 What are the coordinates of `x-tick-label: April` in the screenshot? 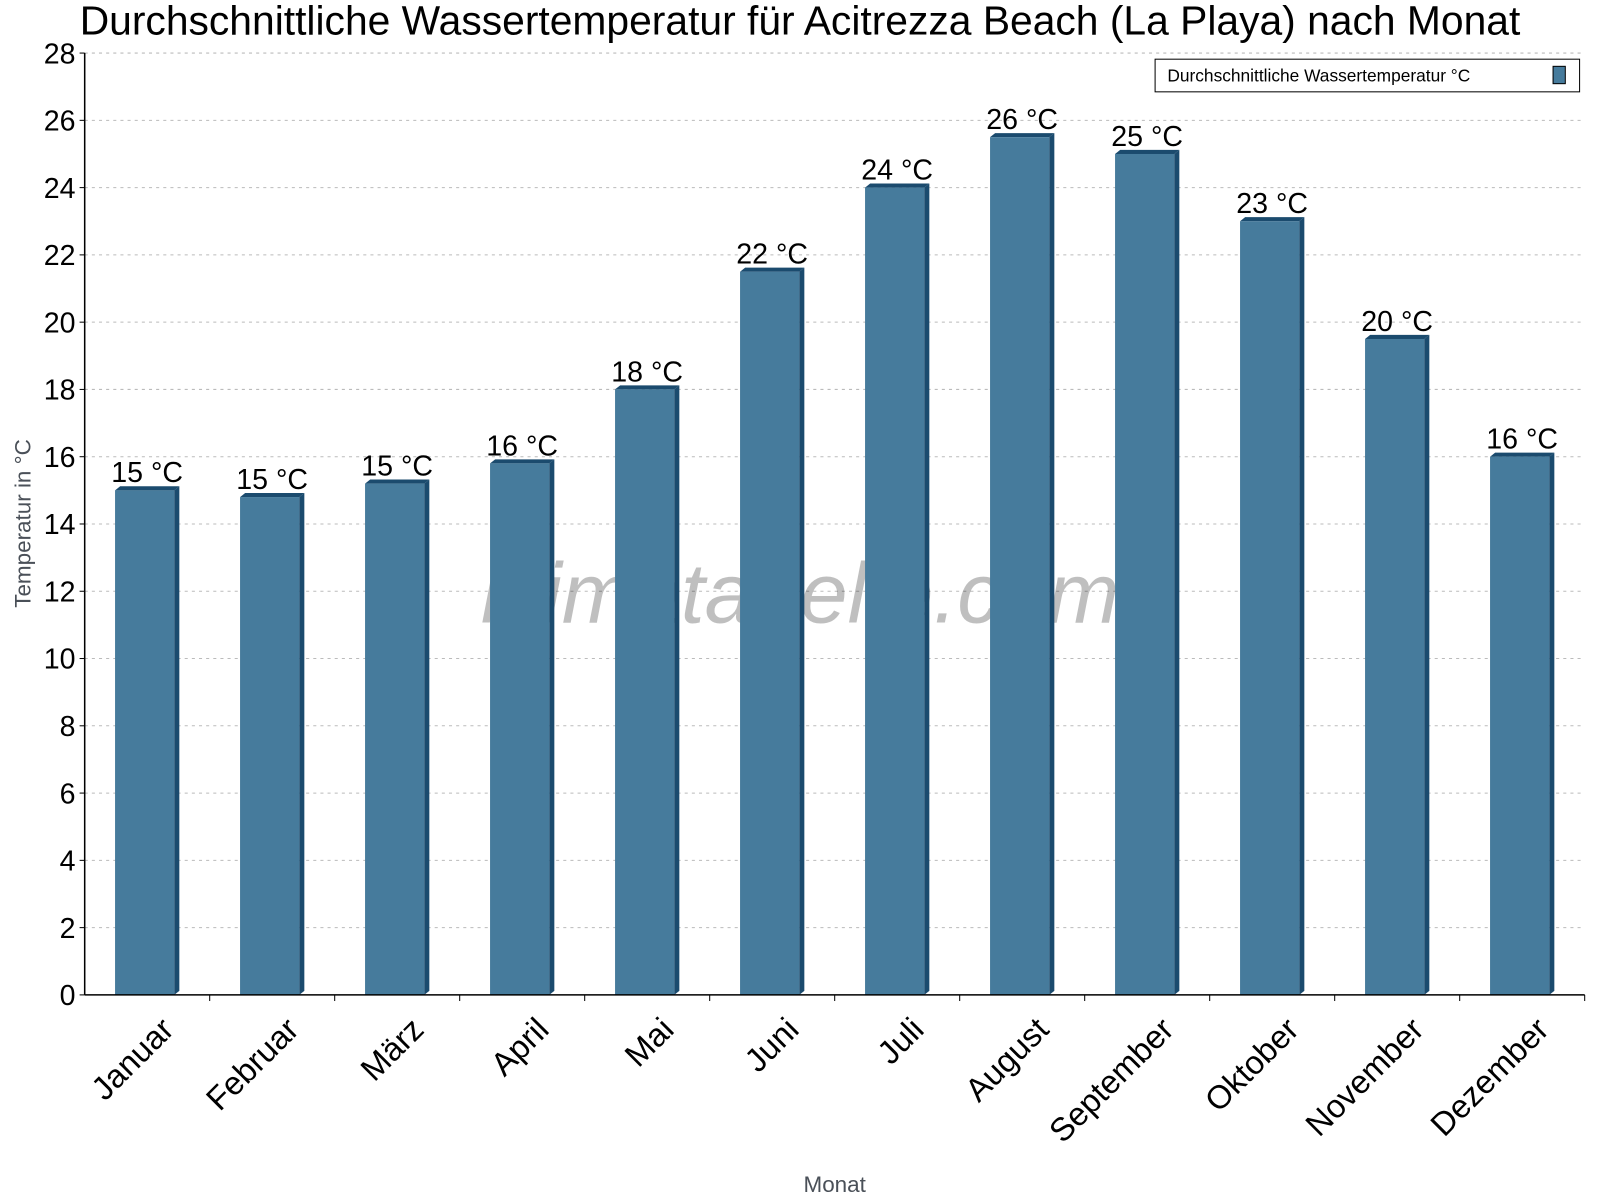 It's located at (519, 1046).